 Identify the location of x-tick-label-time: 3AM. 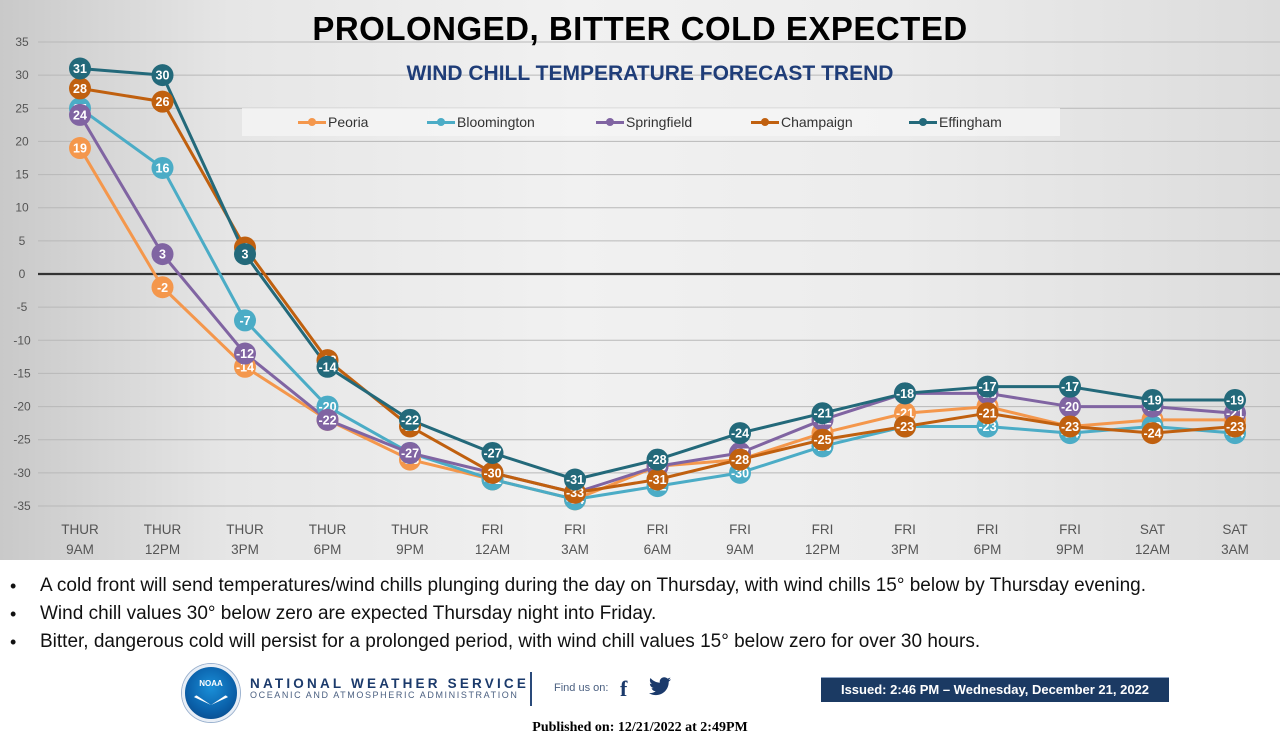
(1235, 549).